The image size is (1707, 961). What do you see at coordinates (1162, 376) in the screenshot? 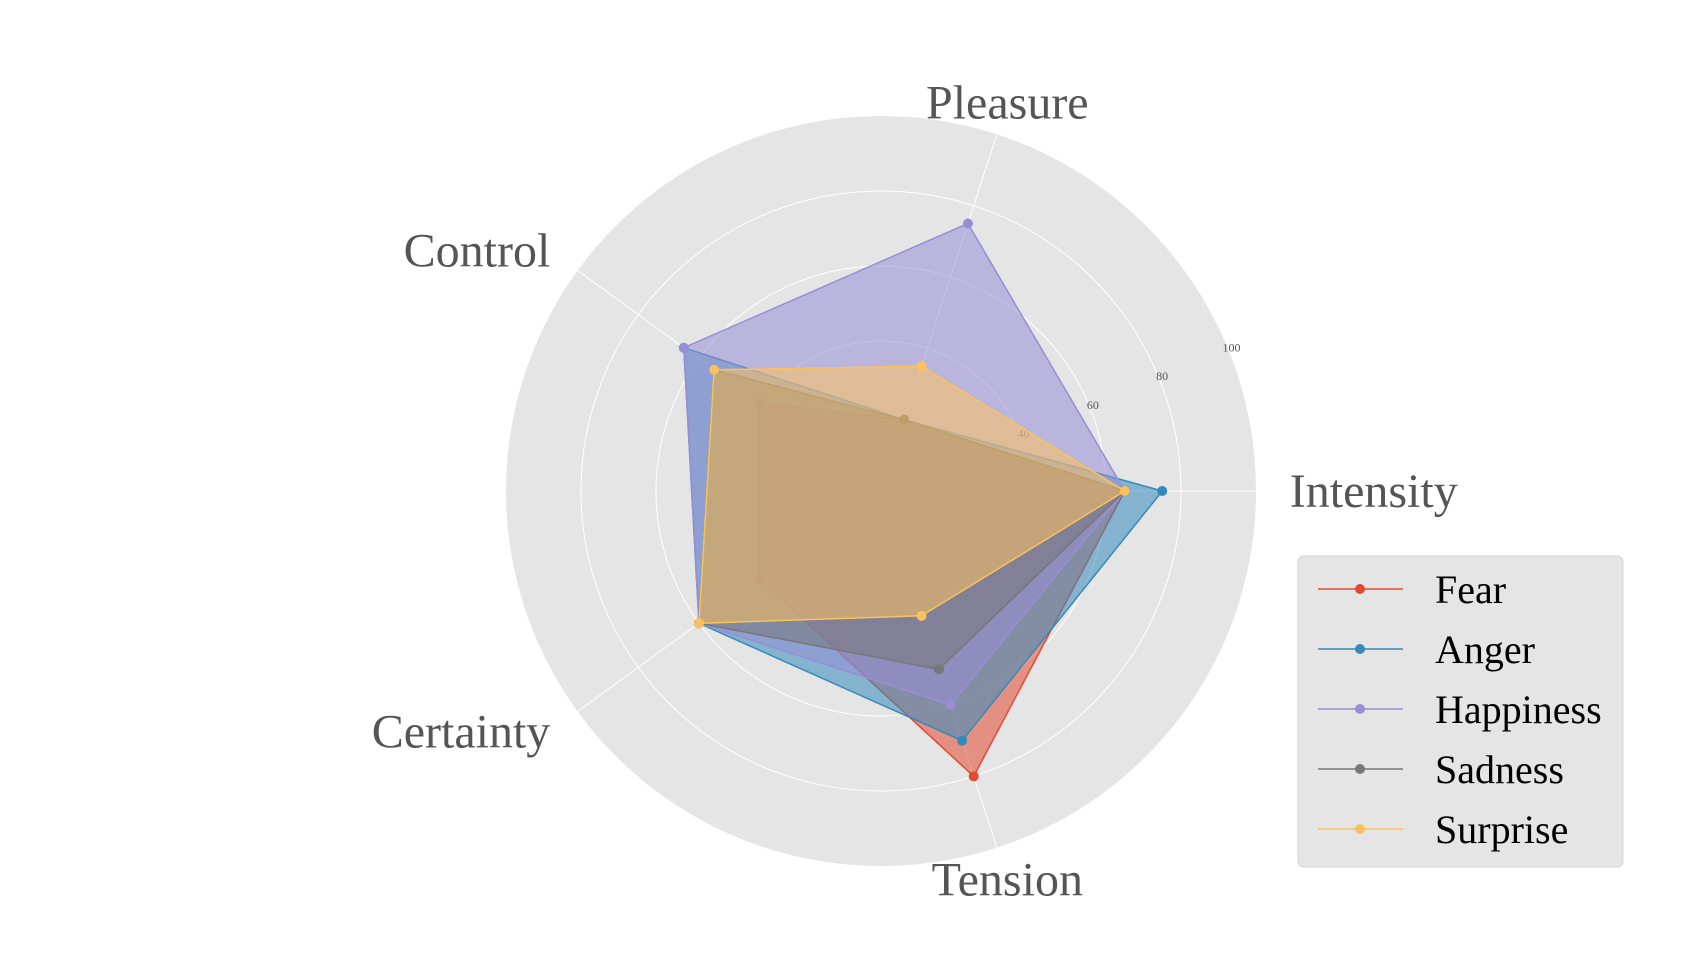
I see `rtick-label-80: 80` at bounding box center [1162, 376].